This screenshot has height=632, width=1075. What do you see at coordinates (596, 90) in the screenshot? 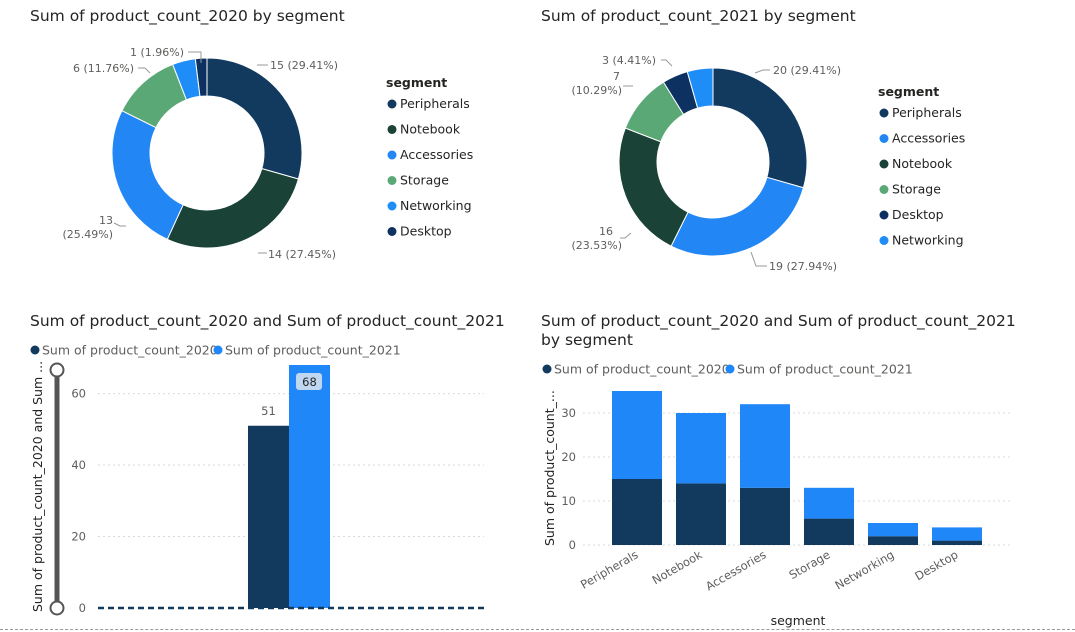
I see `data-label: (10.29%)` at bounding box center [596, 90].